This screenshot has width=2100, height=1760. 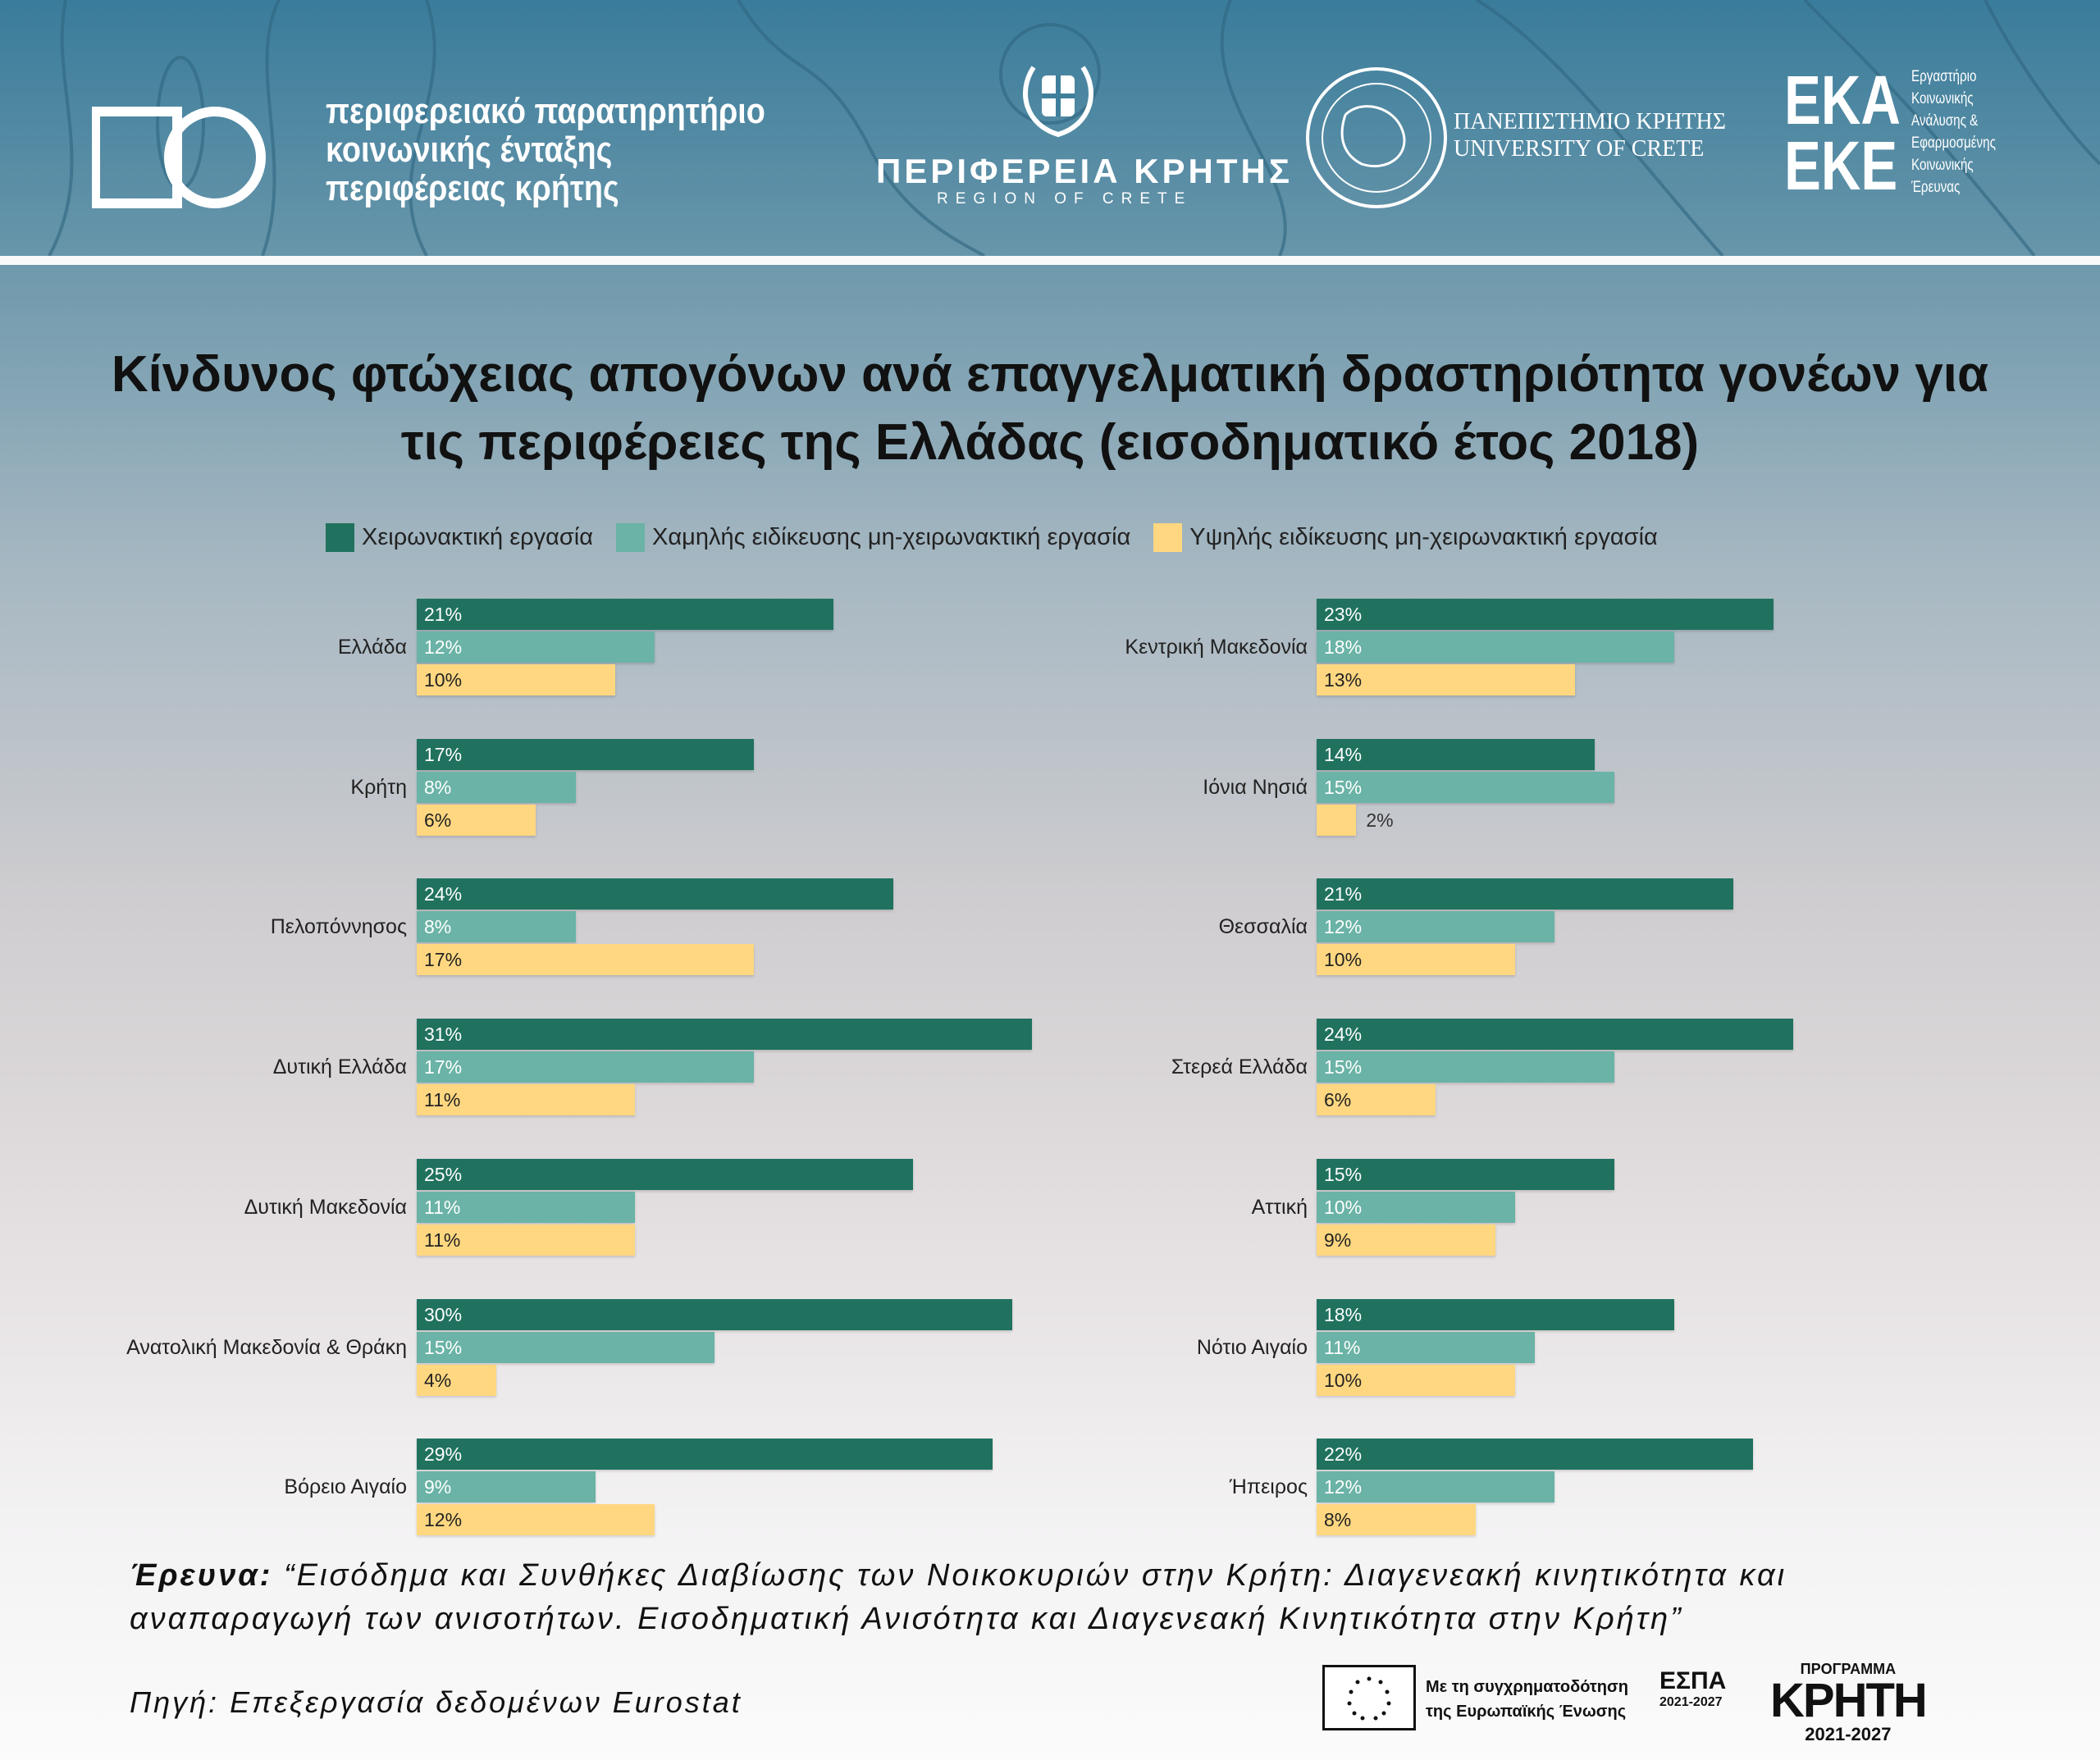 What do you see at coordinates (1849, 1700) in the screenshot?
I see `program-name: ΚΡΗΤΗ` at bounding box center [1849, 1700].